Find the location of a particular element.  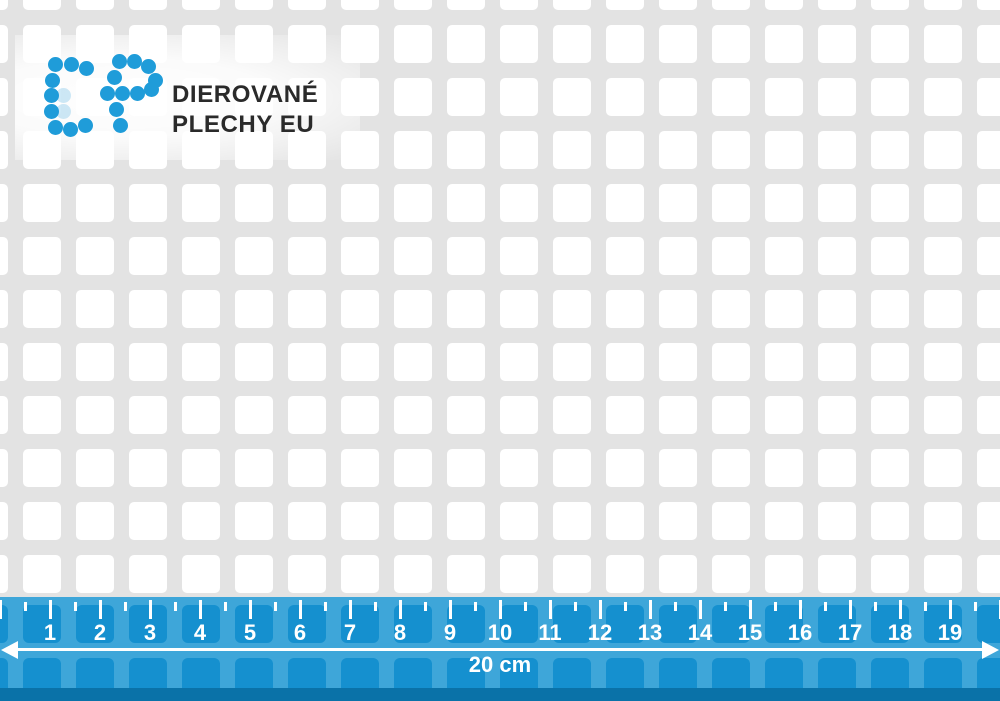

ruler-number: 15 is located at coordinates (750, 632).